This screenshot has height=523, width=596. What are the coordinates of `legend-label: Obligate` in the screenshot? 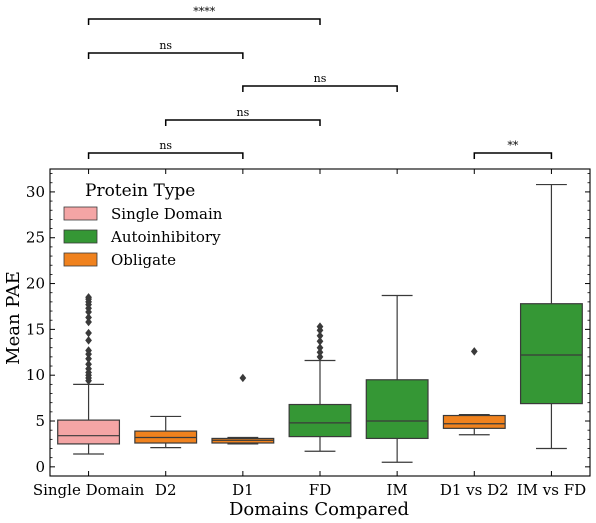 It's located at (143, 260).